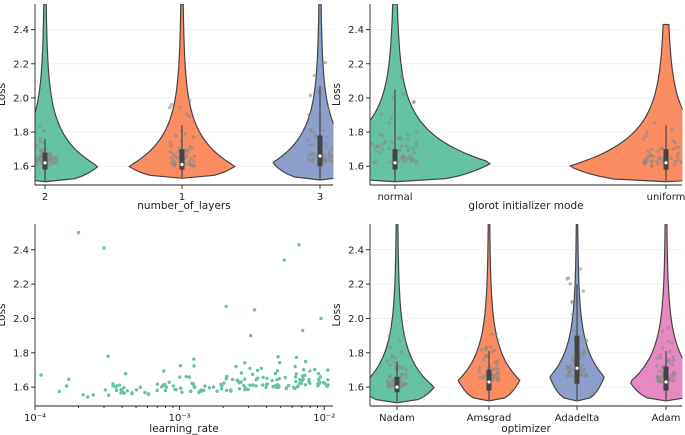 The height and width of the screenshot is (435, 685). What do you see at coordinates (431, 93) in the screenshot?
I see `violin-group-normal` at bounding box center [431, 93].